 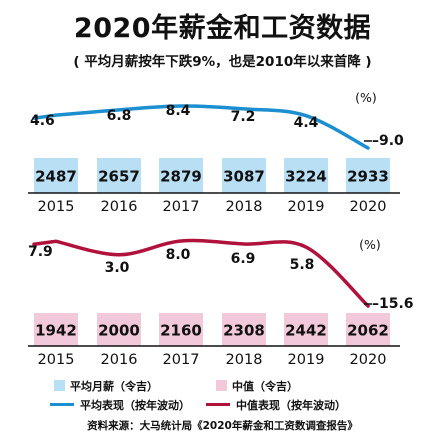 I want to click on avg-salary-x-tick-2019: 2019, so click(x=306, y=207).